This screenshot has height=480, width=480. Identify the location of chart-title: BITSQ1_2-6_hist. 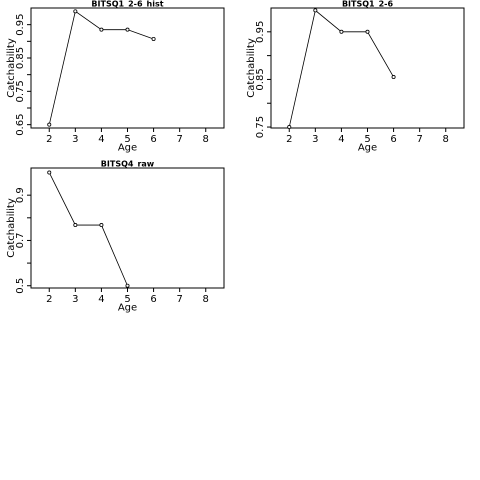
(127, 4).